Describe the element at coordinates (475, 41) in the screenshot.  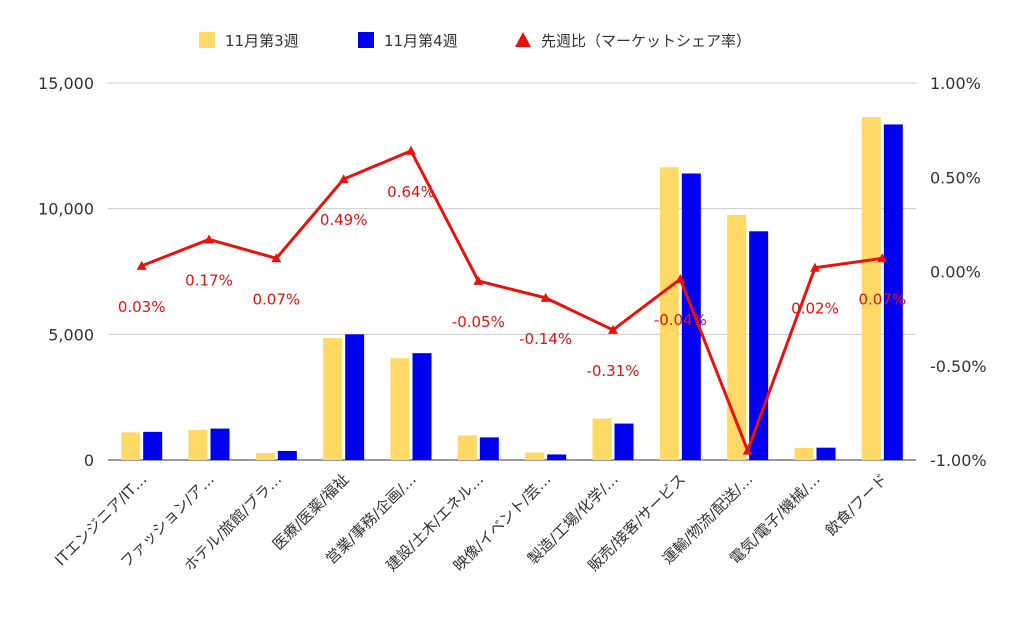
I see `legend: 11月第3週 11月第4週 先週比（マーケットシェア率）` at that location.